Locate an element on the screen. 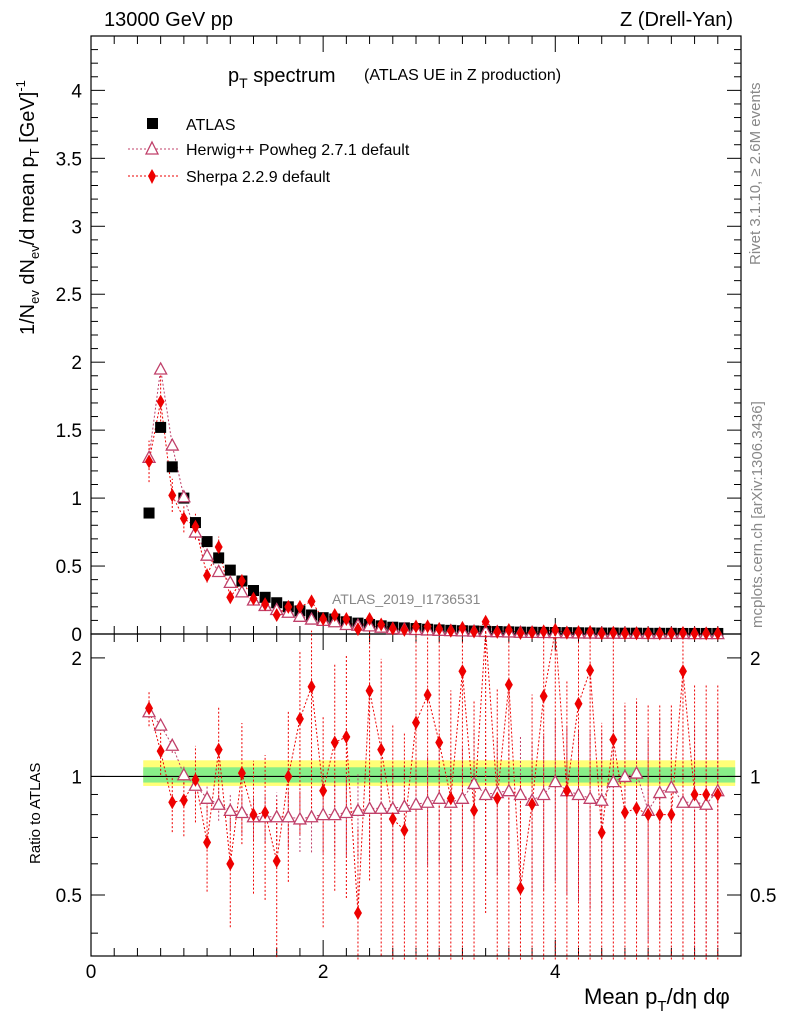 The image size is (786, 1024). ratio-y-tick-label: 0.5 is located at coordinates (69, 896).